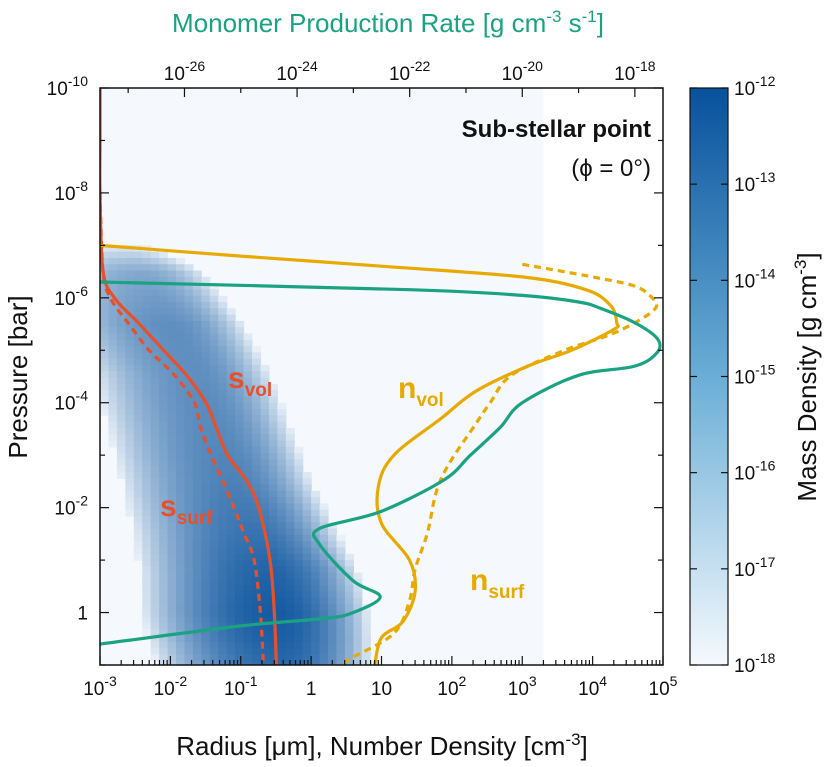  Describe the element at coordinates (407, 388) in the screenshot. I see `label-n-vol-main: n` at that location.